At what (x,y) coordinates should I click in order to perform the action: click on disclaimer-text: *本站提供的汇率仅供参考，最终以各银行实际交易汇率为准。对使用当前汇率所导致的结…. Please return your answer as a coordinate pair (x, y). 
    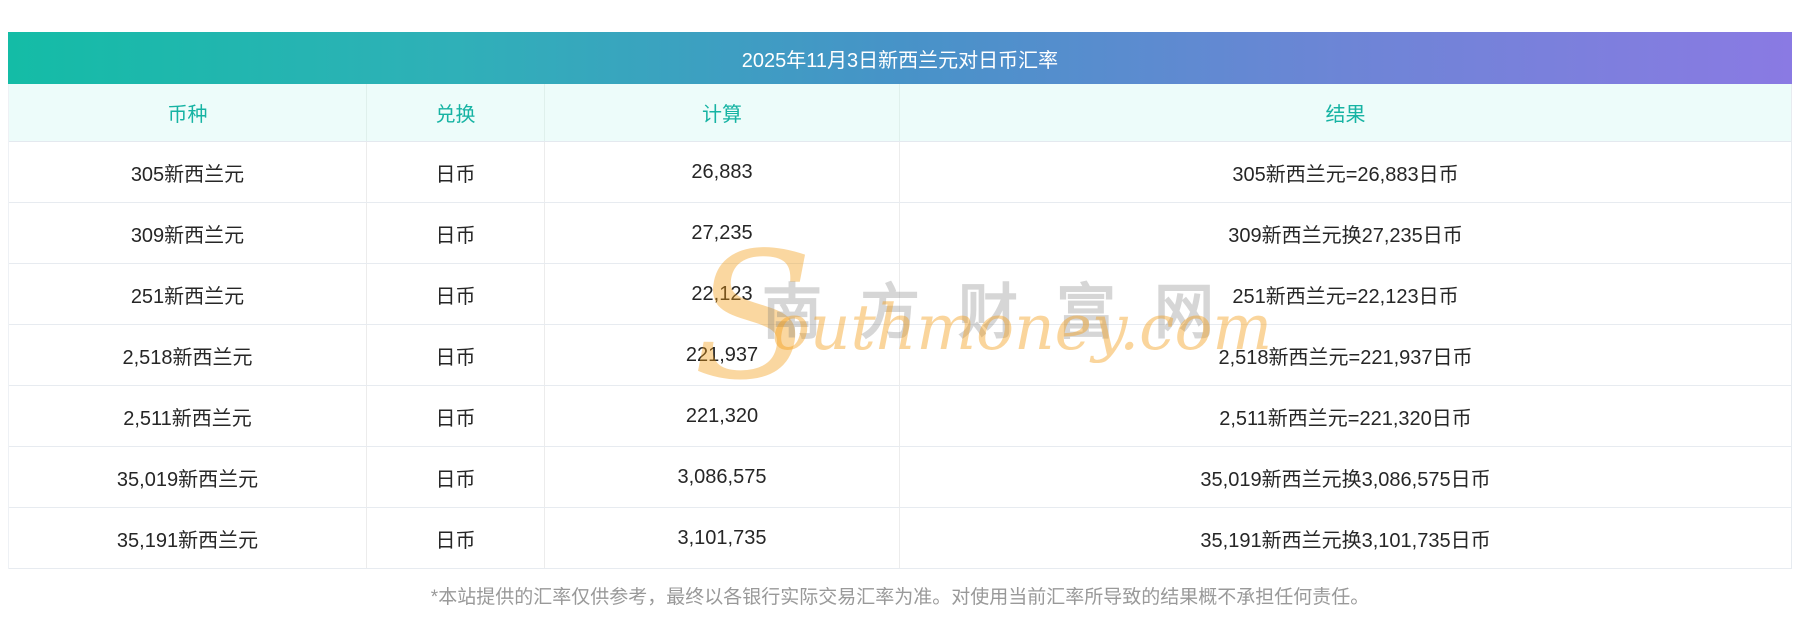
    Looking at the image, I should click on (900, 597).